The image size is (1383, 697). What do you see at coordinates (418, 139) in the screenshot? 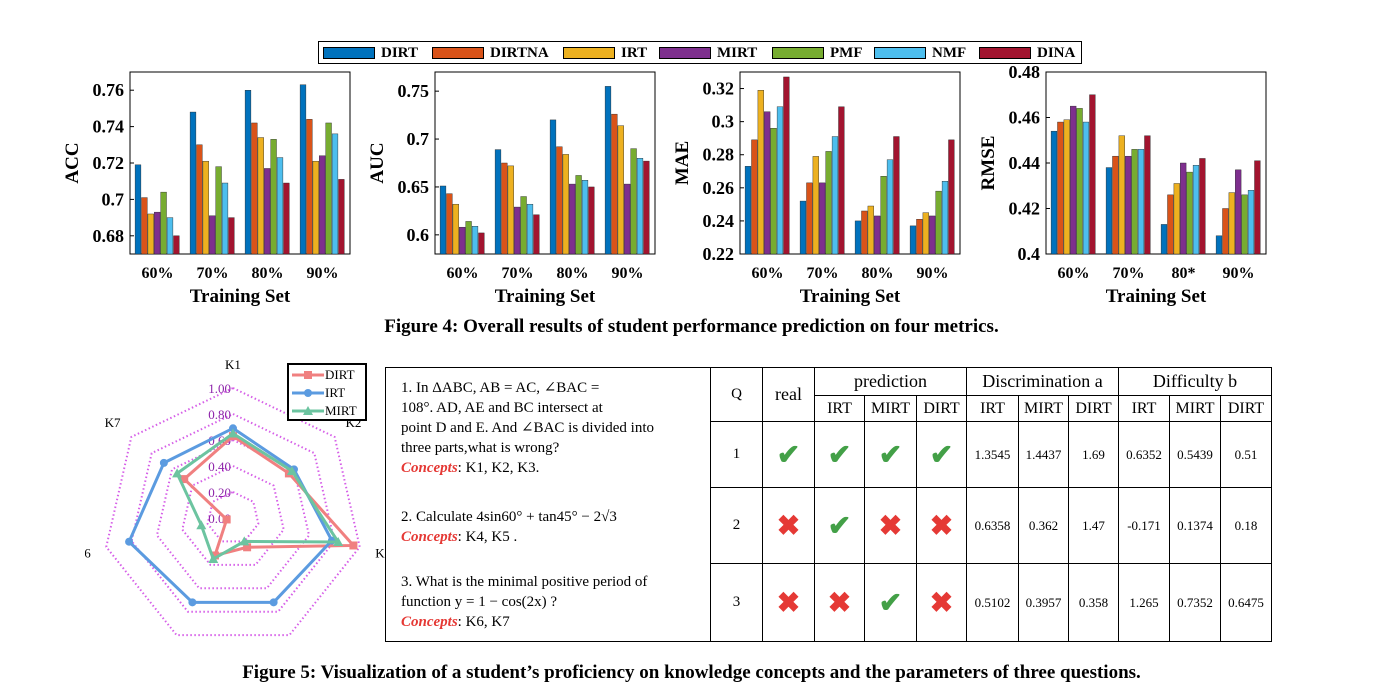
I see `y-tick-label: 0.7` at bounding box center [418, 139].